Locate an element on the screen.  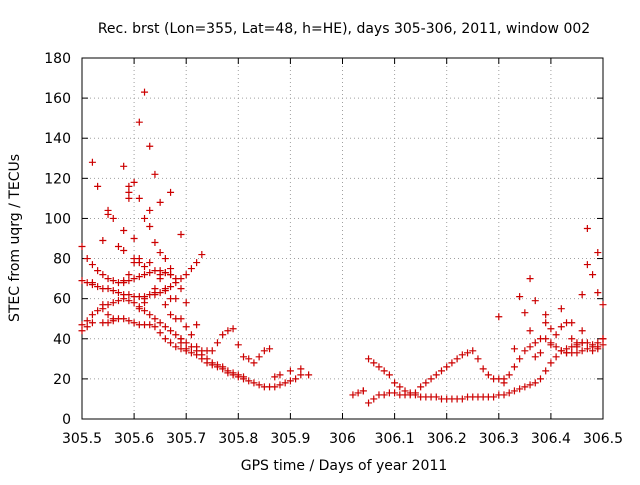
y-tick-label: 180 is located at coordinates (57, 59).